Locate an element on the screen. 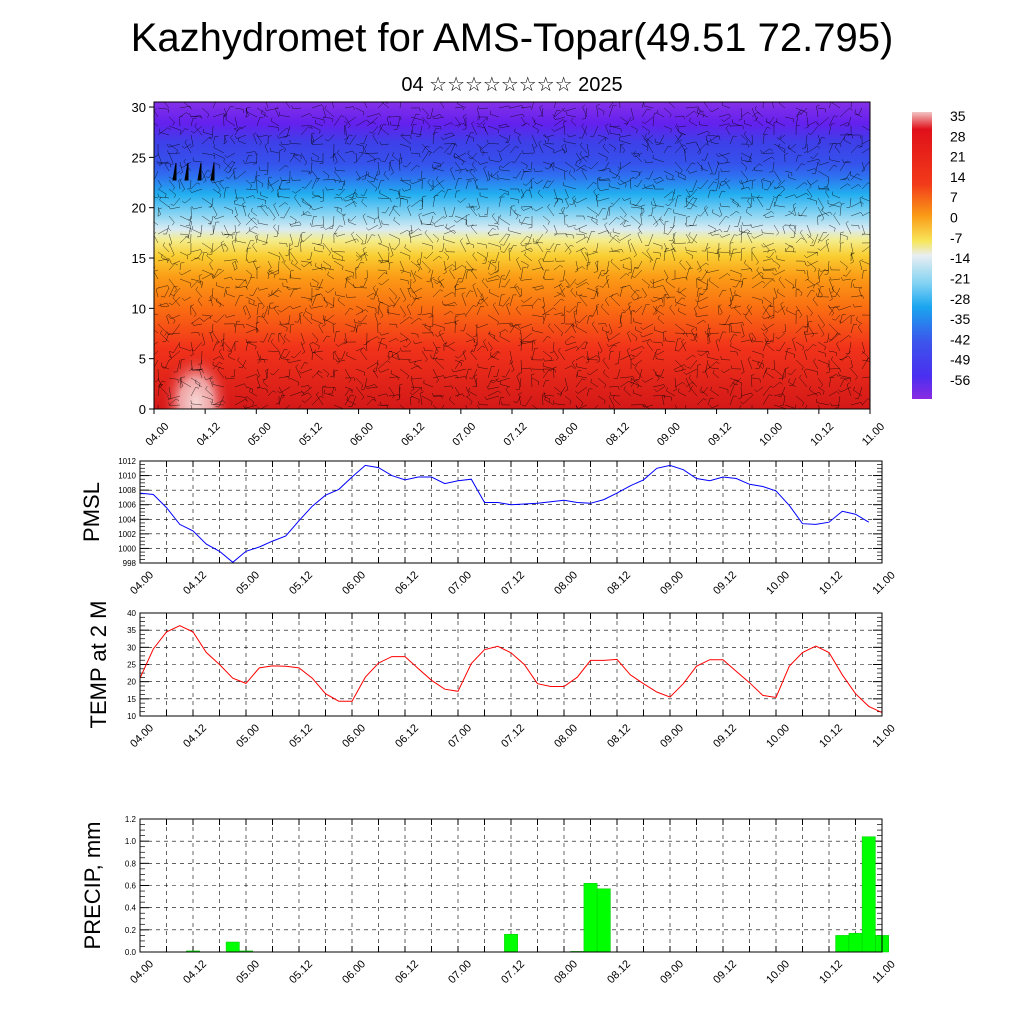  y-tick-label: 40 is located at coordinates (131, 613).